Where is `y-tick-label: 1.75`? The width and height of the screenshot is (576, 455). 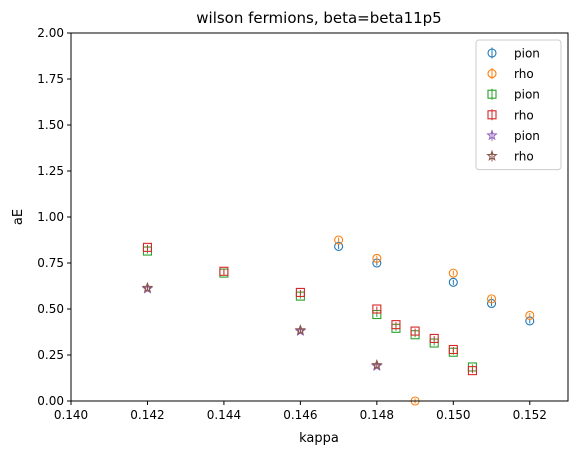
y-tick-label: 1.75 is located at coordinates (50, 79).